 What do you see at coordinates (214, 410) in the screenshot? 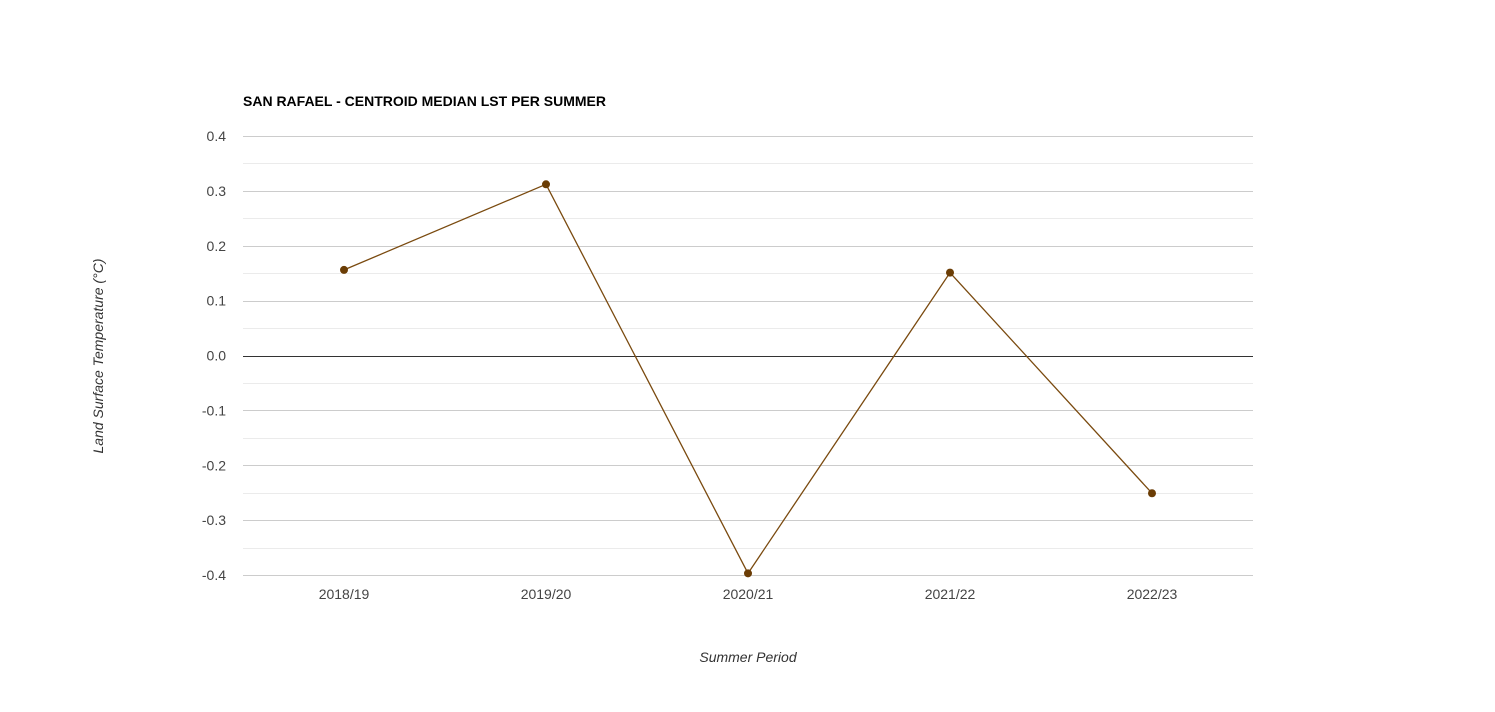
I see `y-tick-label: -0.1` at bounding box center [214, 410].